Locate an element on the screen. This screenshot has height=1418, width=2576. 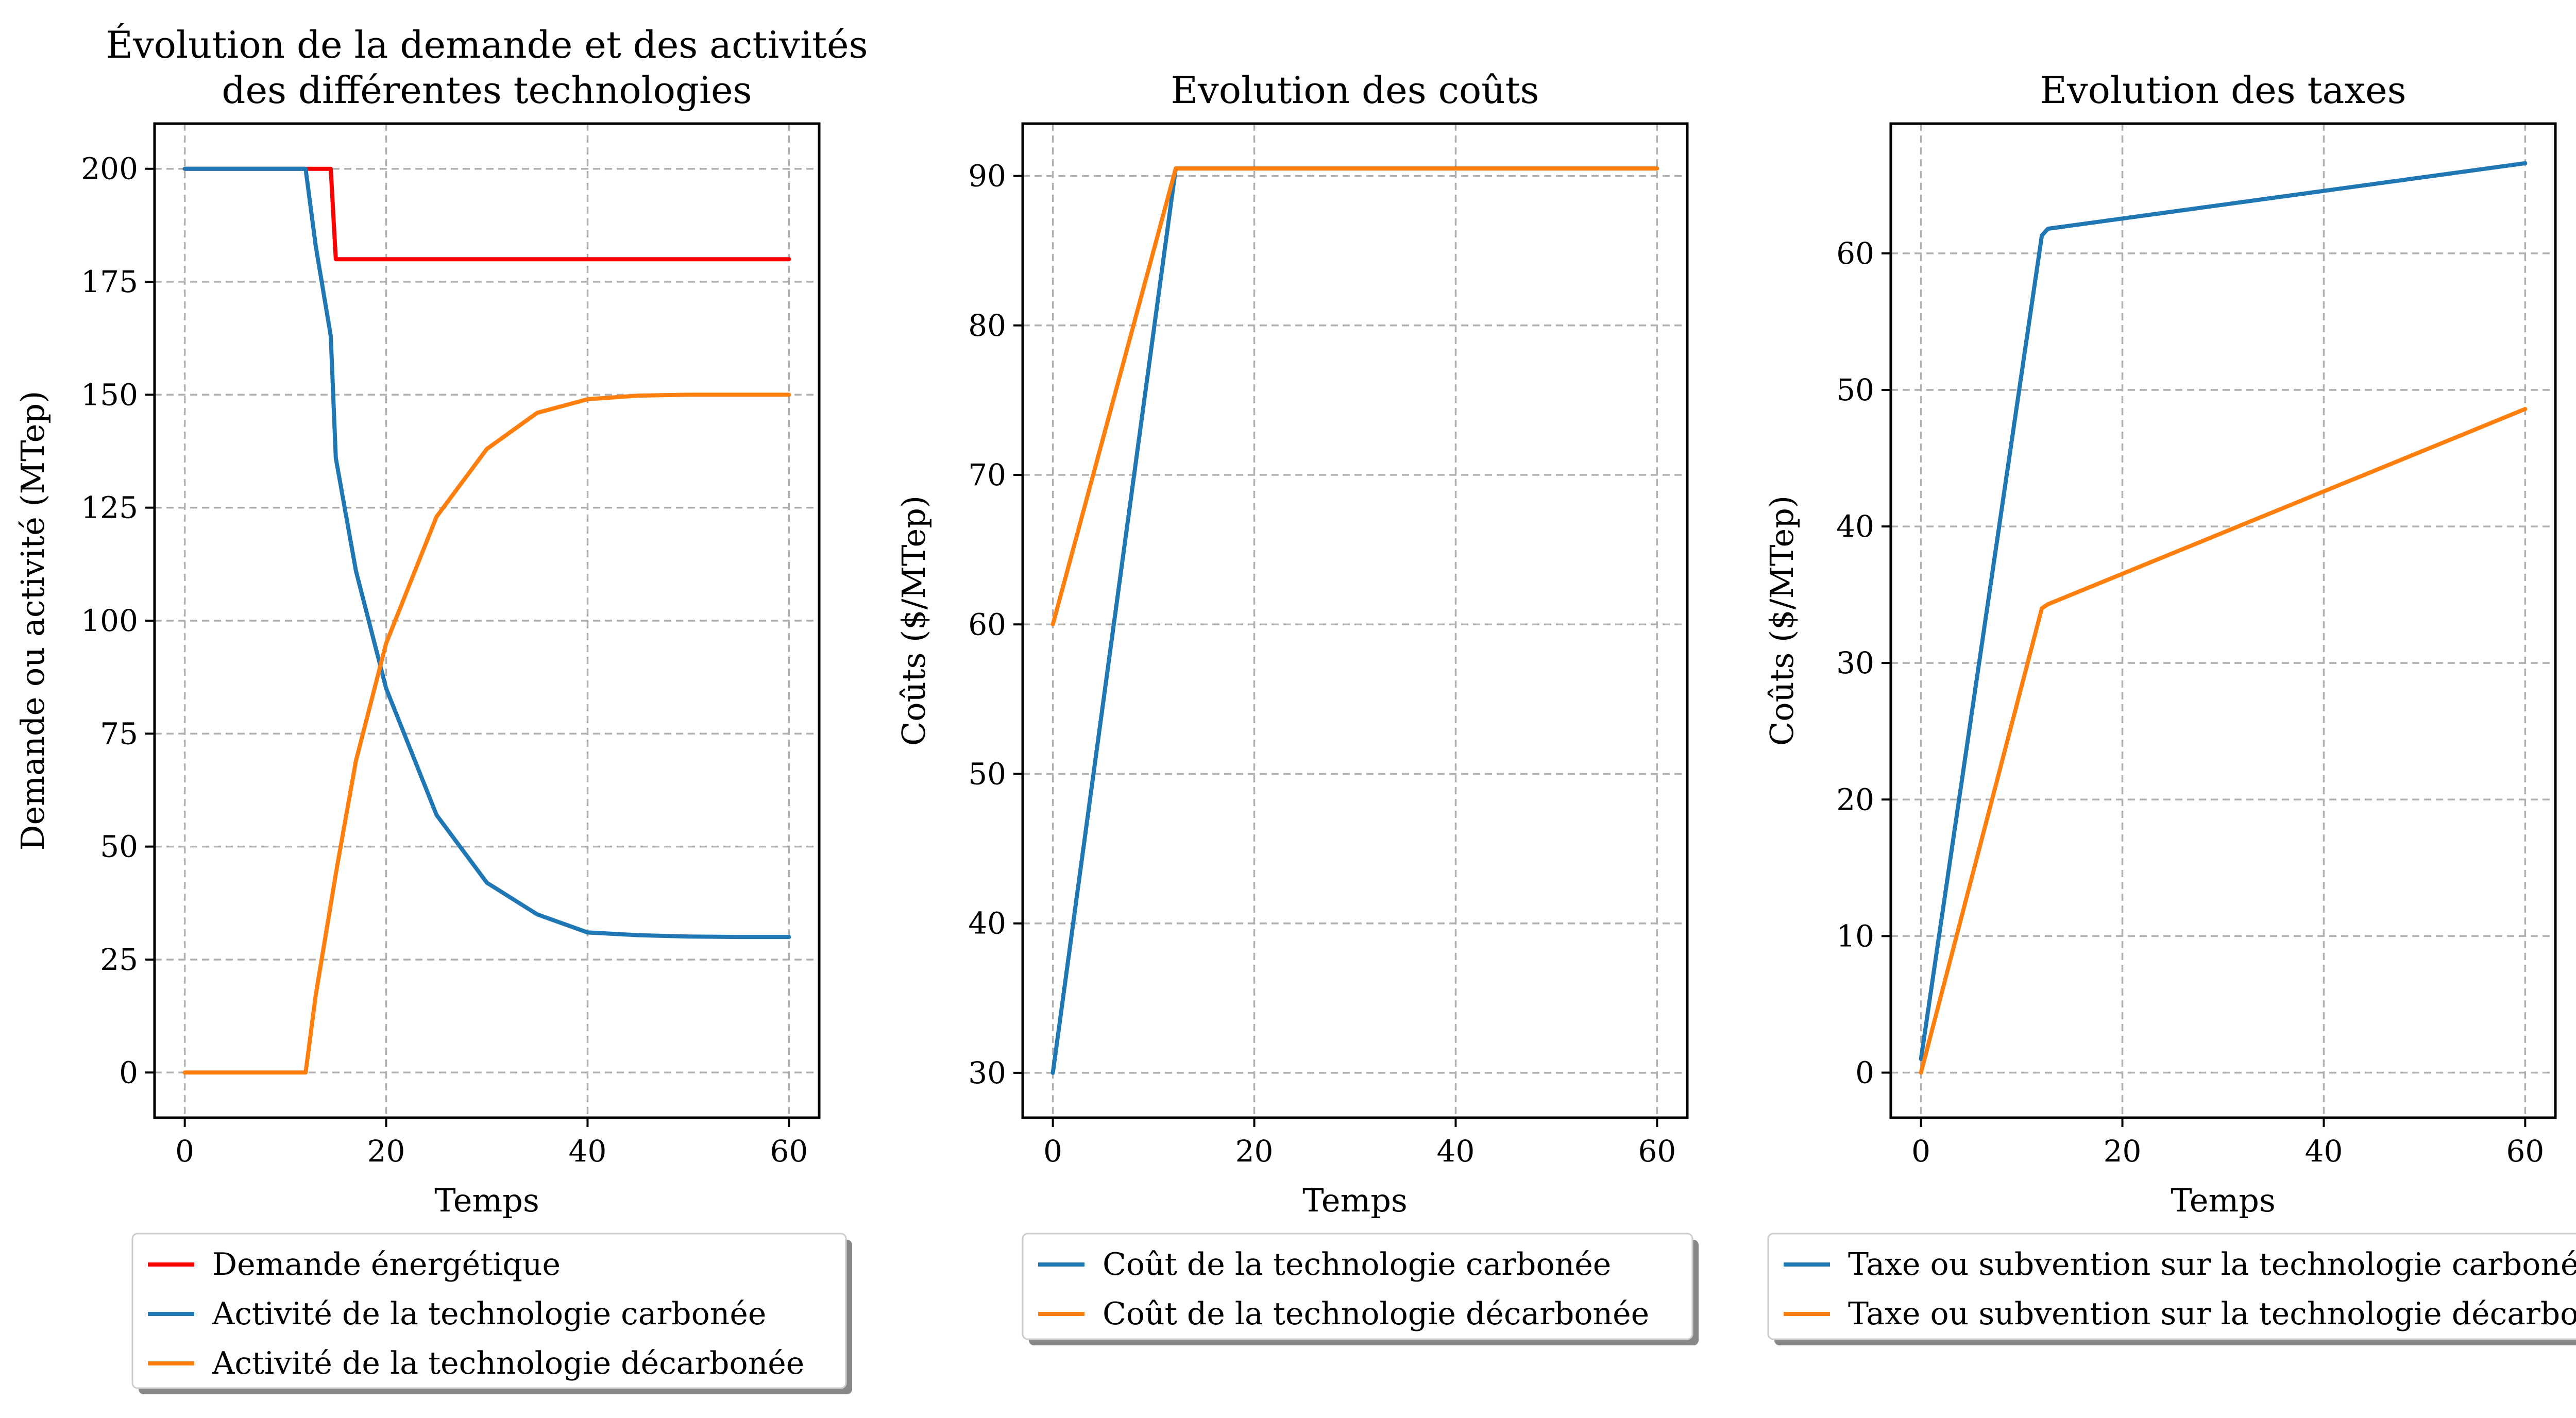
y-axis-ticks: 0 25 50 75 100 125 150 175 200 is located at coordinates (118, 620).